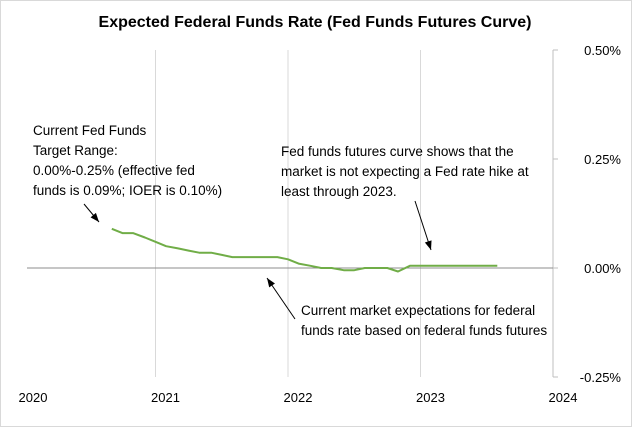 This screenshot has width=632, height=427. What do you see at coordinates (114, 170) in the screenshot?
I see `annotation-0-line-2: 0.00%-0.25% (effective fed` at bounding box center [114, 170].